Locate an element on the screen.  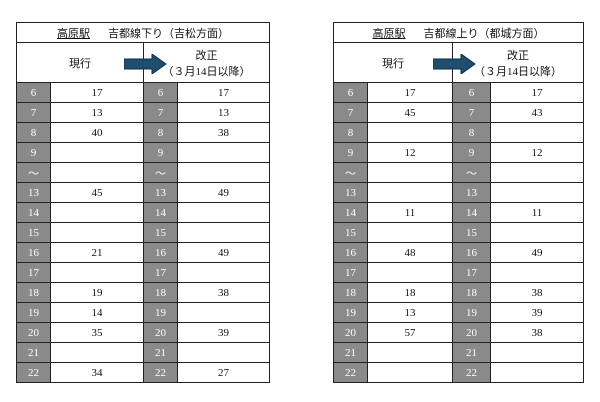
time-row: 13 13 is located at coordinates (458, 192).